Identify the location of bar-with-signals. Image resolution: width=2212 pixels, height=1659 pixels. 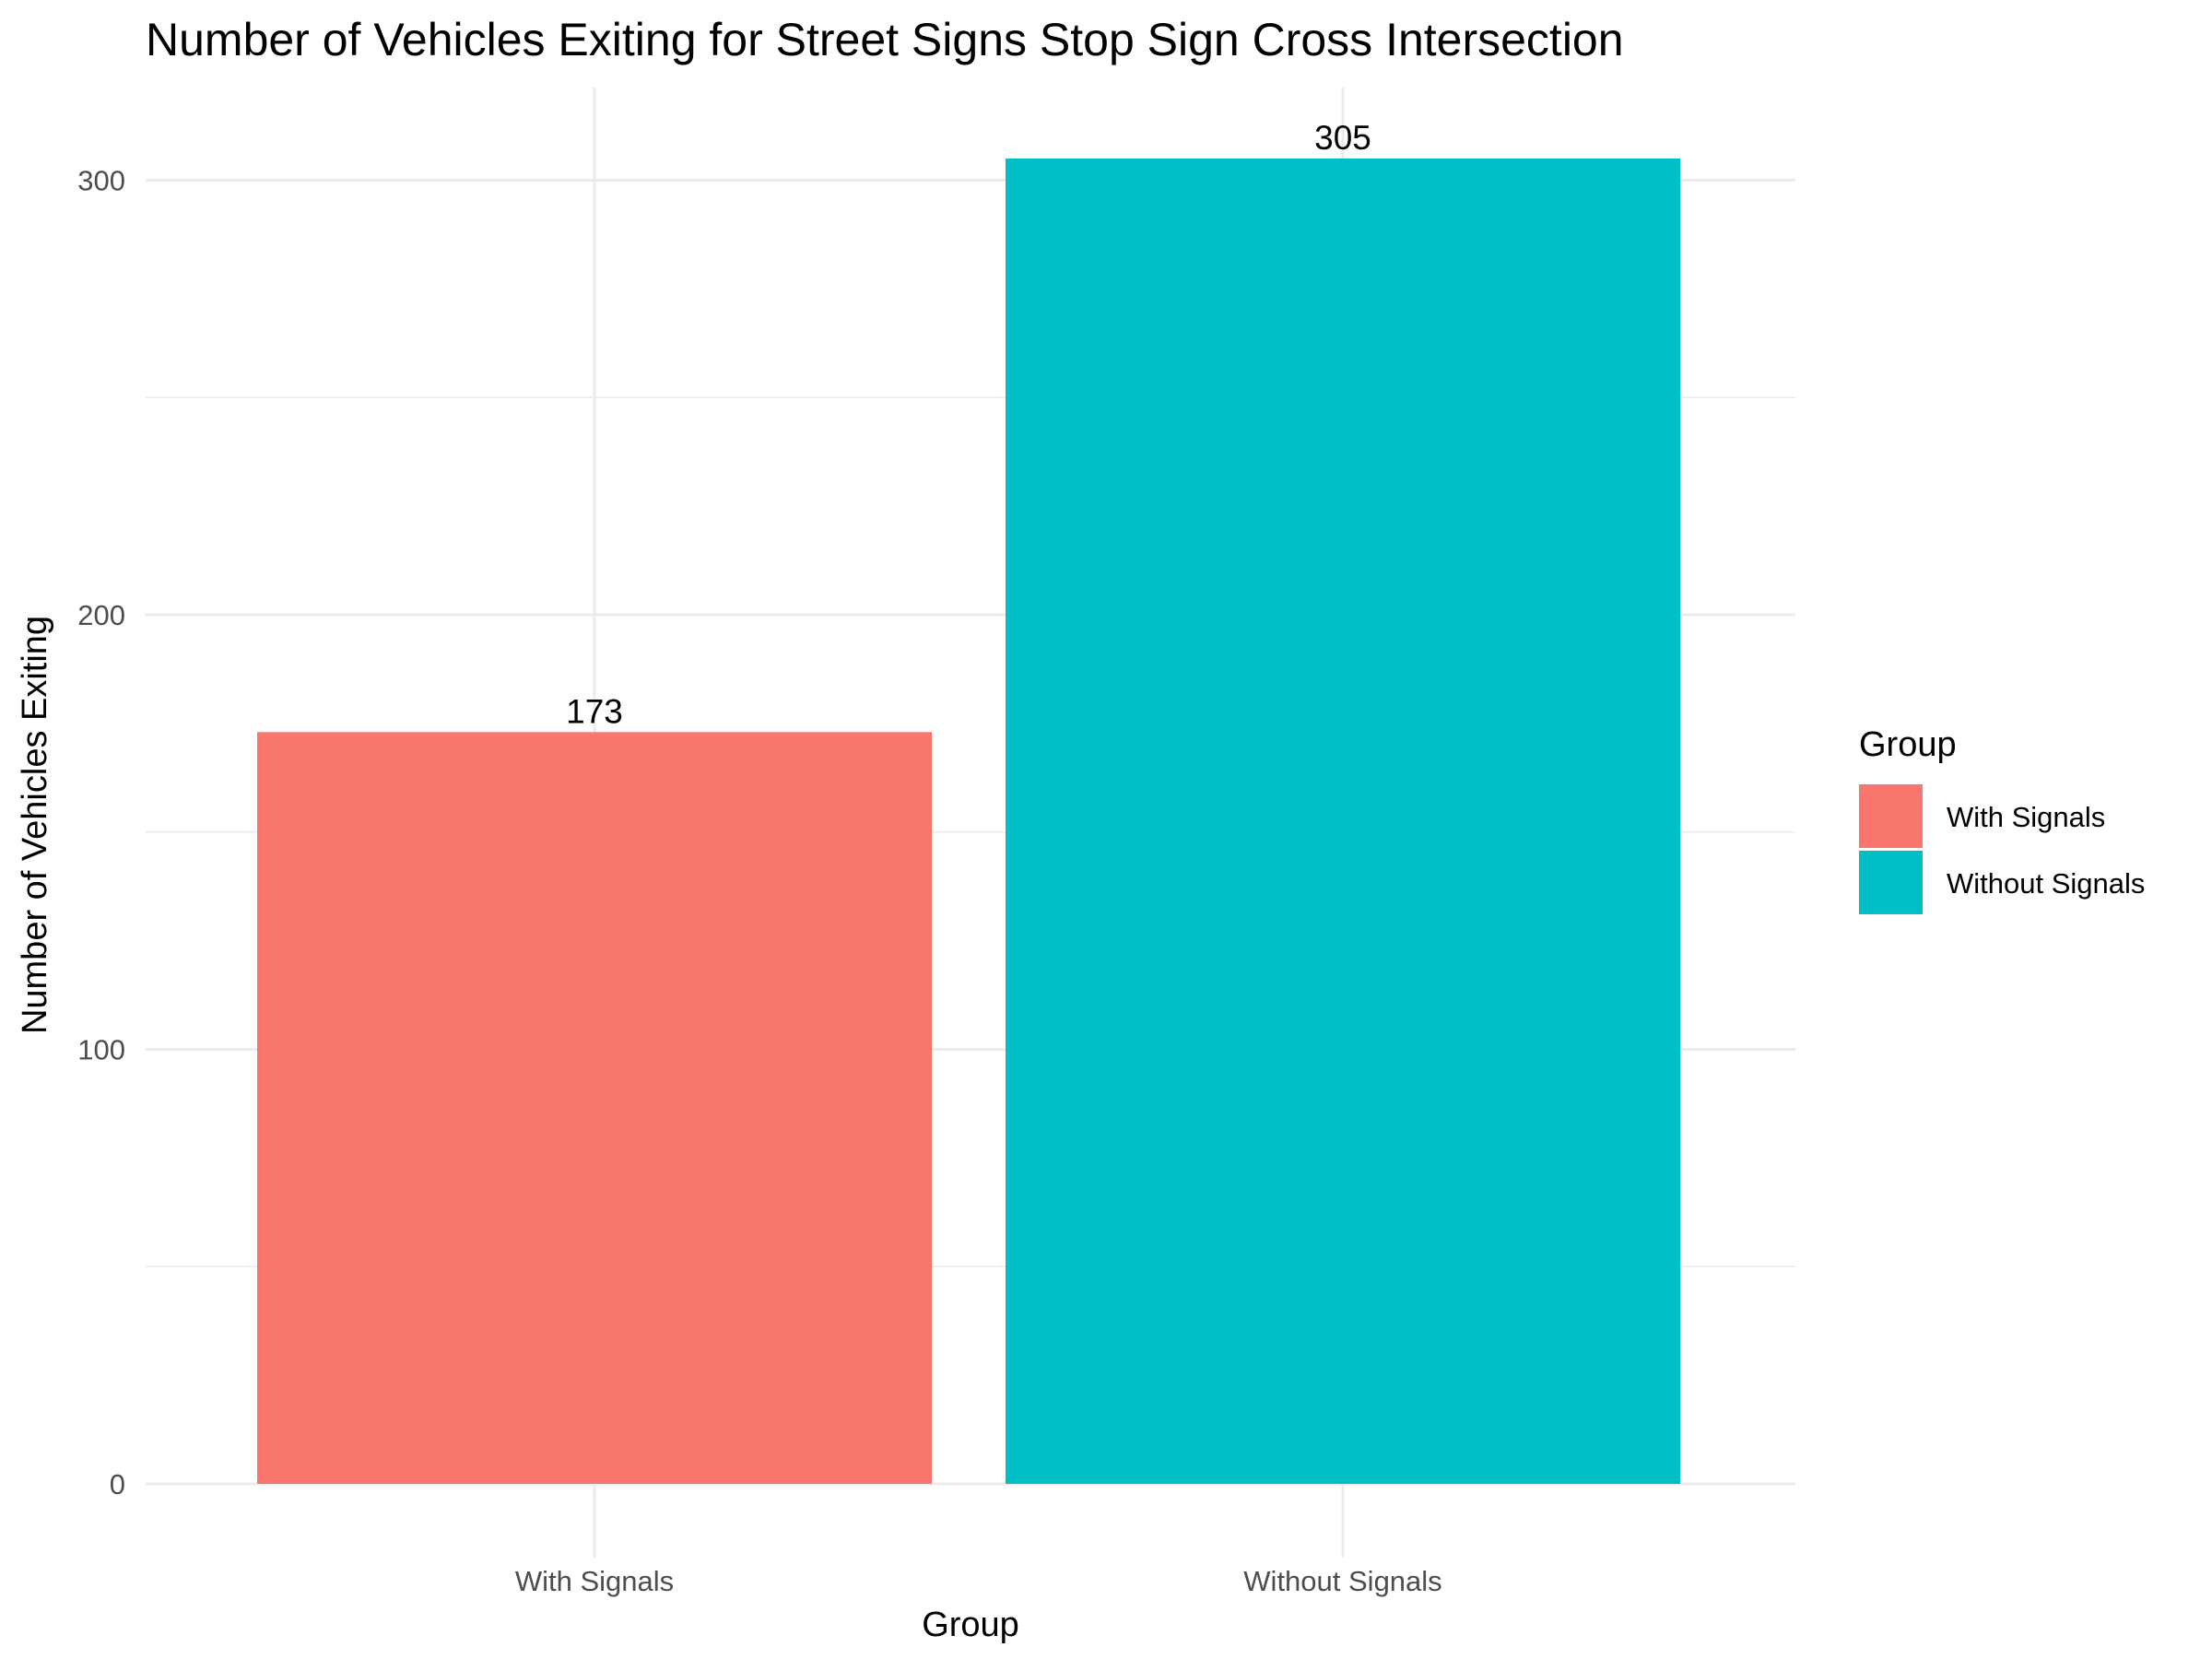
(594, 1108).